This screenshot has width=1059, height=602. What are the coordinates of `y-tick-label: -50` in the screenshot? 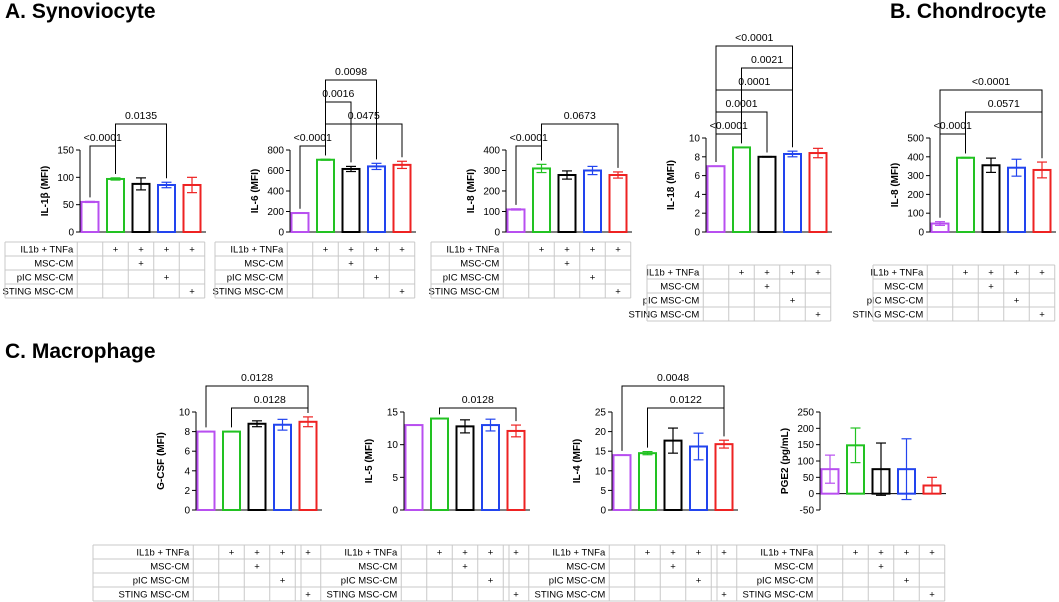 It's located at (807, 511).